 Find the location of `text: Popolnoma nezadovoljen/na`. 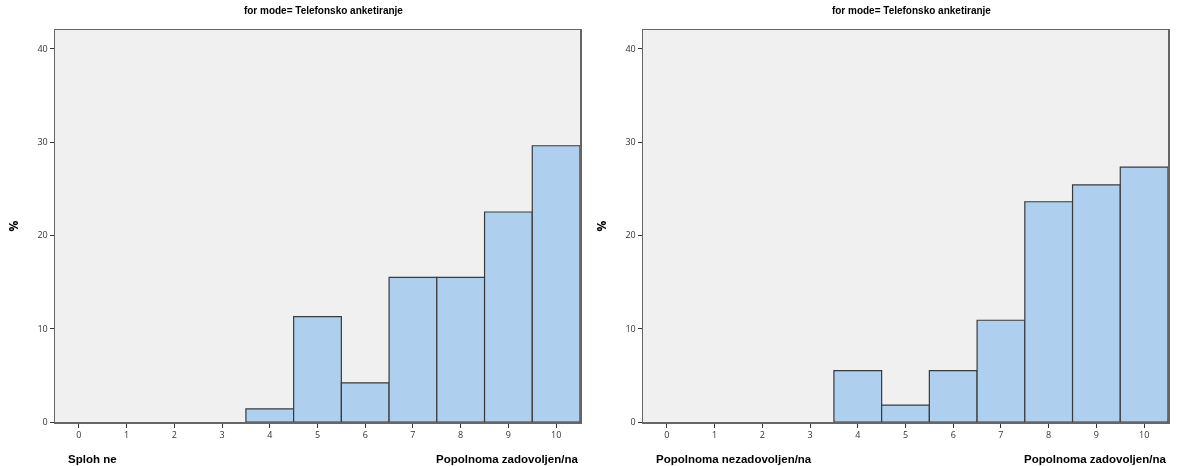

text: Popolnoma nezadovoljen/na is located at coordinates (734, 459).